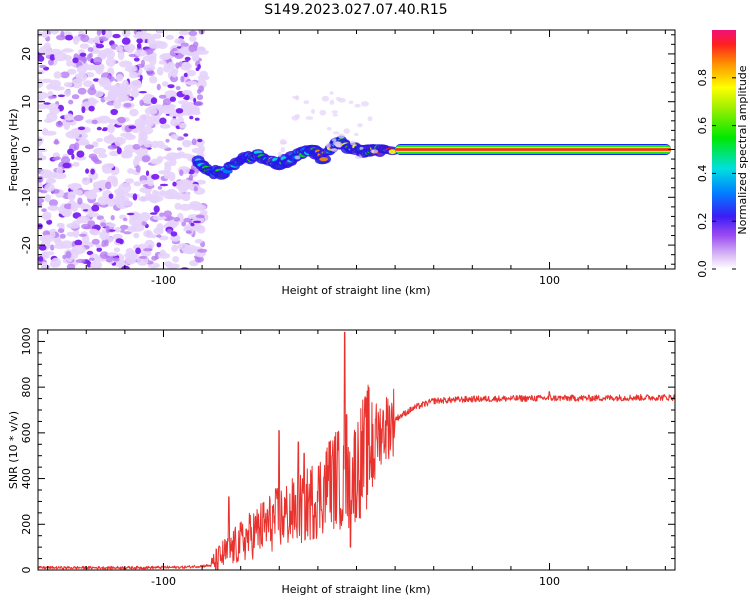 The height and width of the screenshot is (600, 750). Describe the element at coordinates (26, 54) in the screenshot. I see `y-tick-label: 20` at that location.